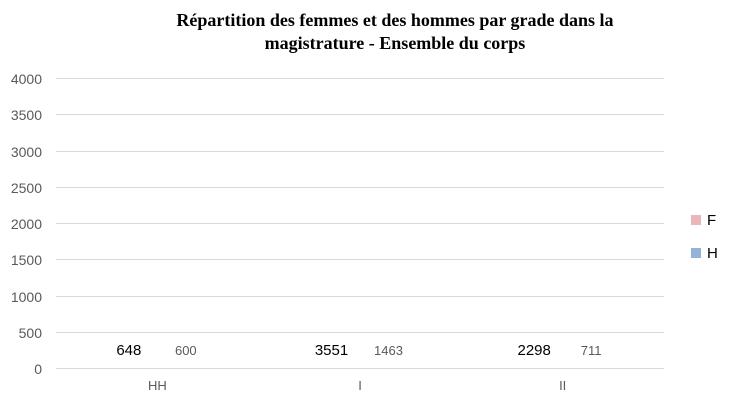 The width and height of the screenshot is (735, 407). I want to click on y-axis: 0 500 1000 1500 2000 2500 3000 3500 4000, so click(21, 224).